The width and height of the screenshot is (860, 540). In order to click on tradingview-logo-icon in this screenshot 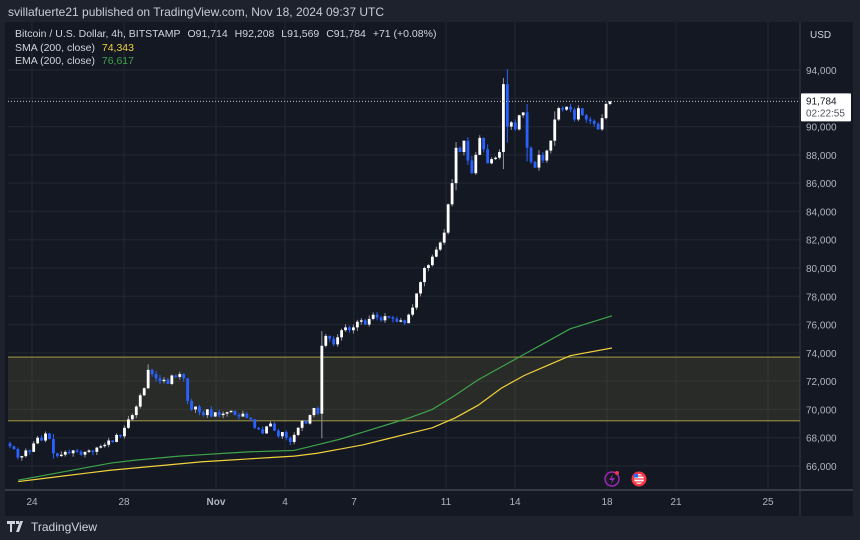, I will do `click(15, 526)`.